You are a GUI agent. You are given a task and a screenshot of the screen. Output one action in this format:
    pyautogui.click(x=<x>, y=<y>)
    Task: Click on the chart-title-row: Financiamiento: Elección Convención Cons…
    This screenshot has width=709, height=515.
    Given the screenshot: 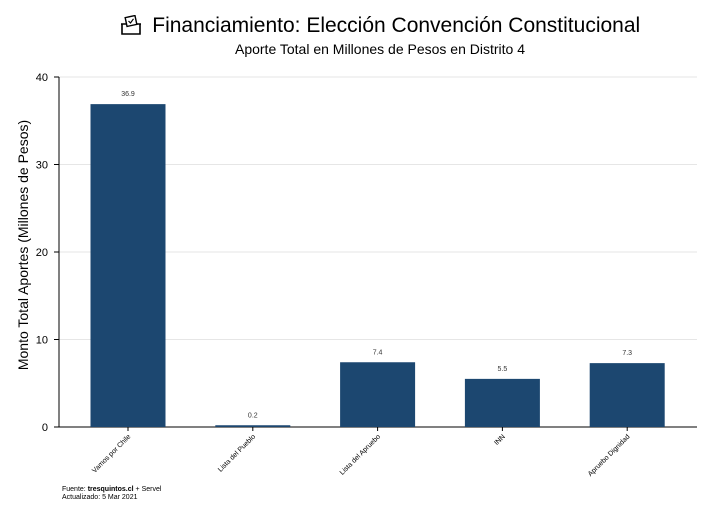 What is the action you would take?
    pyautogui.click(x=354, y=27)
    